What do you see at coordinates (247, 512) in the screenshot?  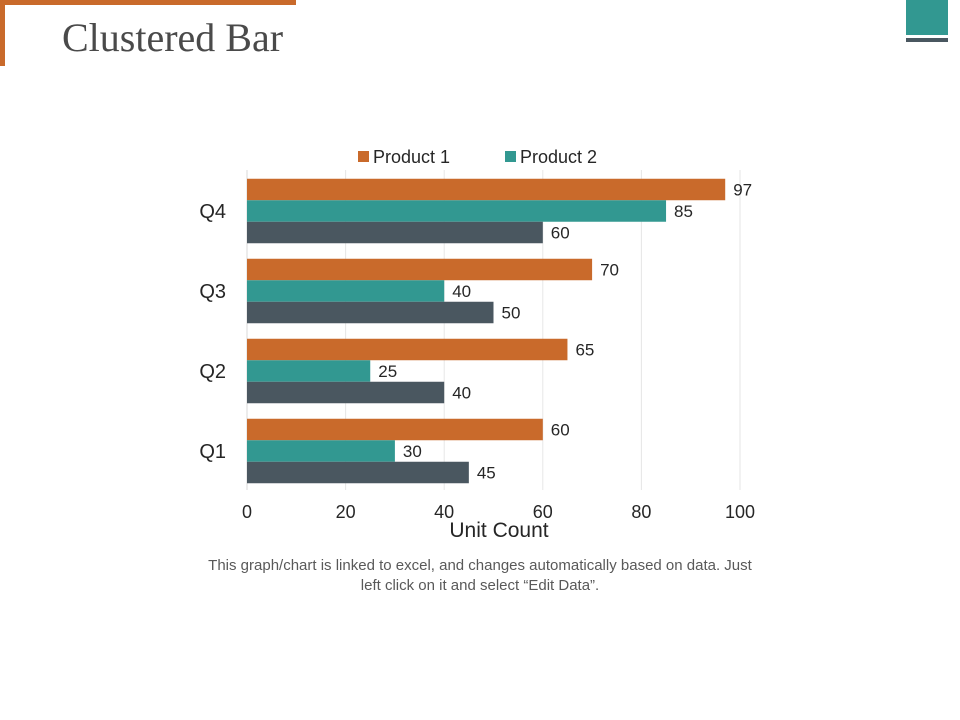 I see `x-tick-label: 0` at bounding box center [247, 512].